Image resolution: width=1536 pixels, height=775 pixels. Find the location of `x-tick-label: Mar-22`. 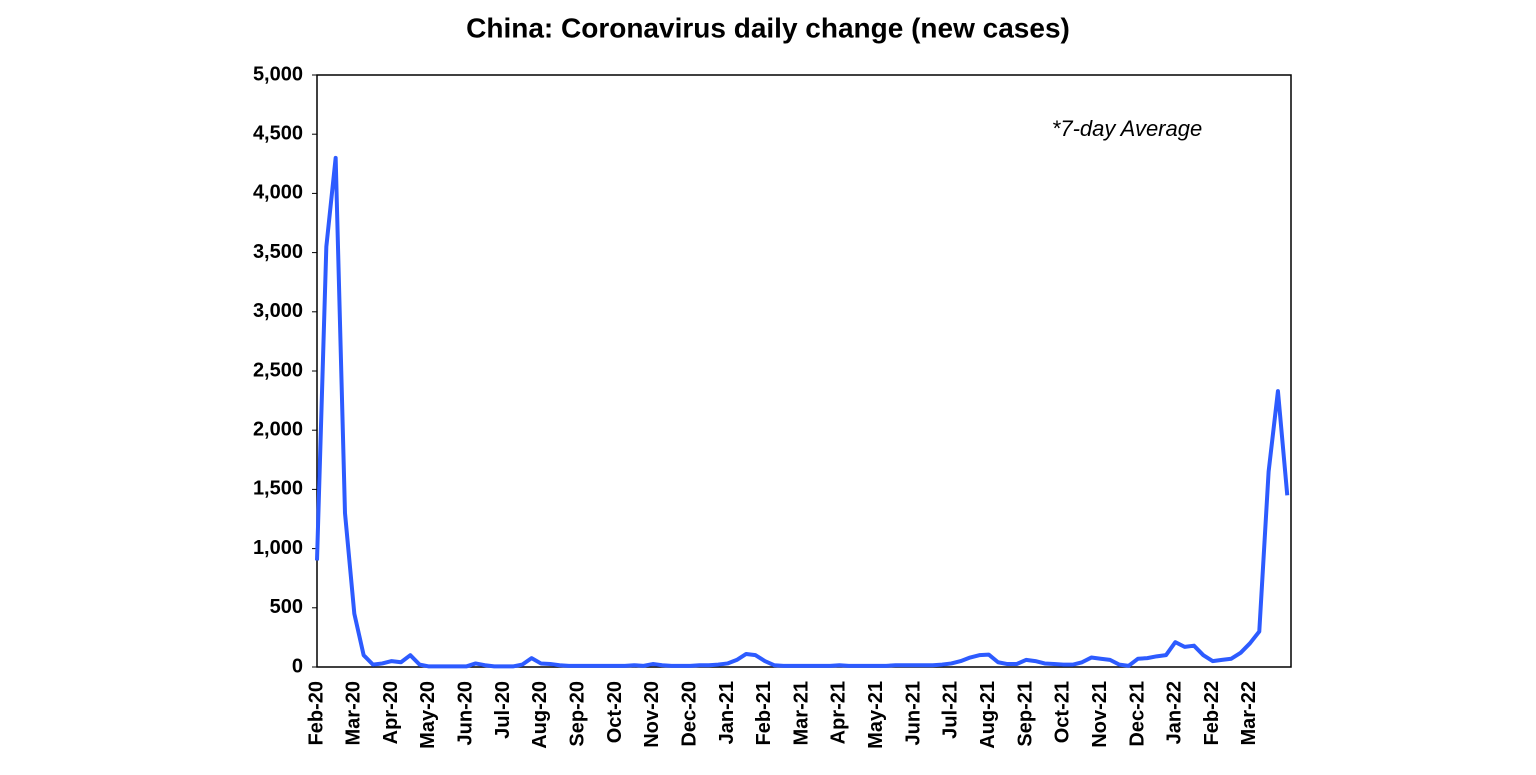

x-tick-label: Mar-22 is located at coordinates (1249, 713).